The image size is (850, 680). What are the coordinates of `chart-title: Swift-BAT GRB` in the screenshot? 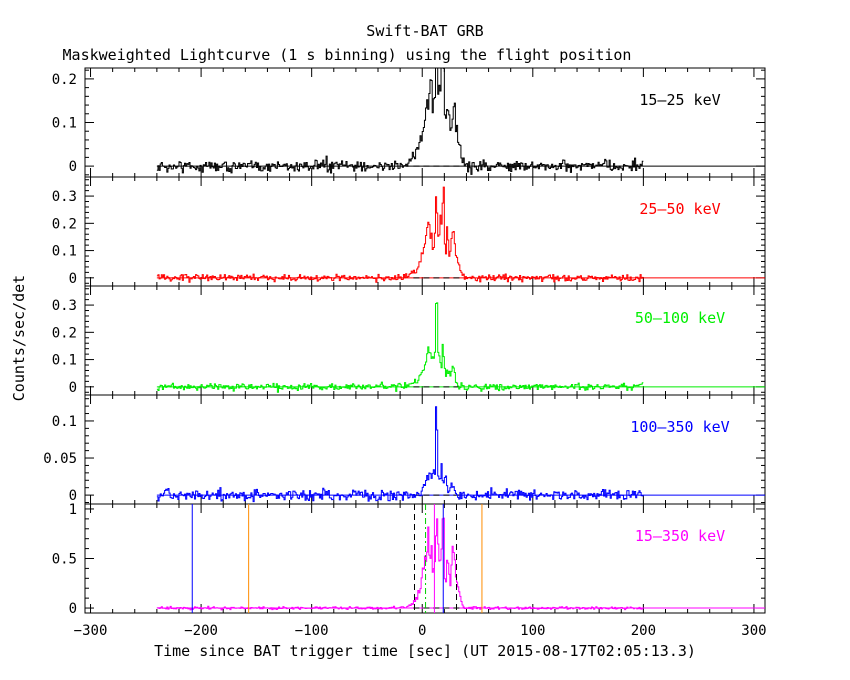 It's located at (424, 31).